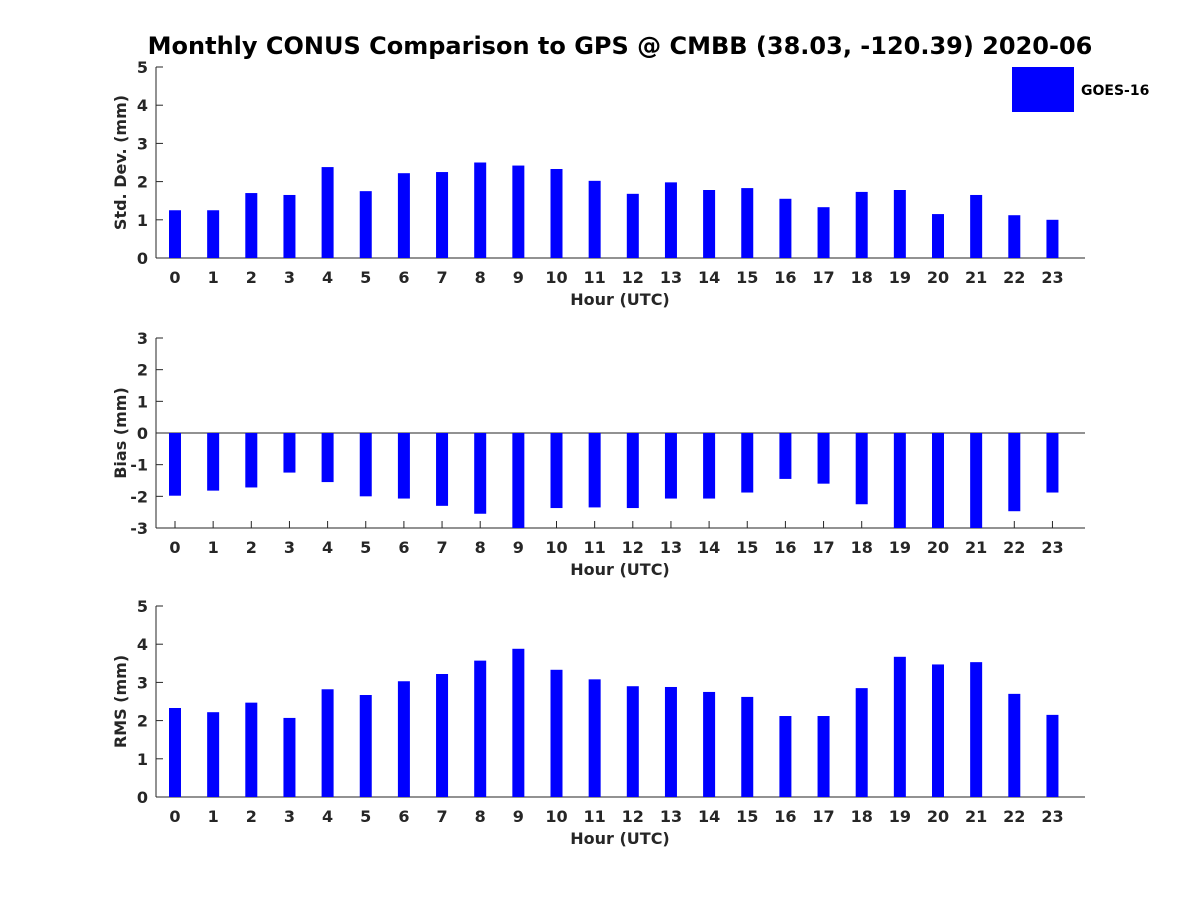 The image size is (1200, 905). I want to click on legend-swatch, so click(1043, 89).